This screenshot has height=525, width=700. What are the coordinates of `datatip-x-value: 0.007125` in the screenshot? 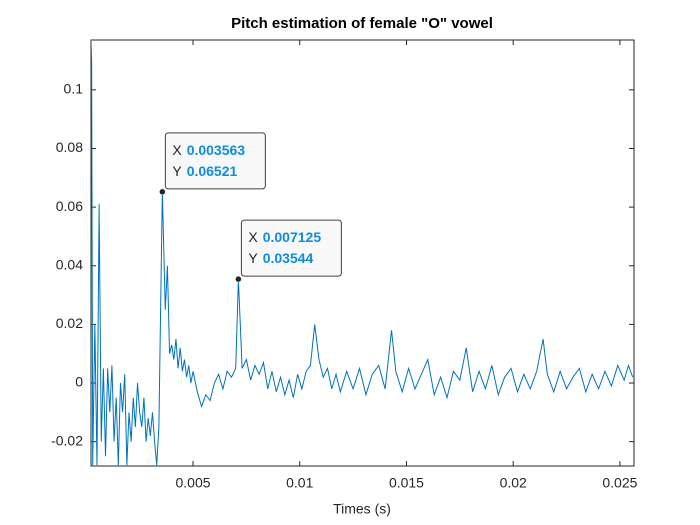 It's located at (292, 237).